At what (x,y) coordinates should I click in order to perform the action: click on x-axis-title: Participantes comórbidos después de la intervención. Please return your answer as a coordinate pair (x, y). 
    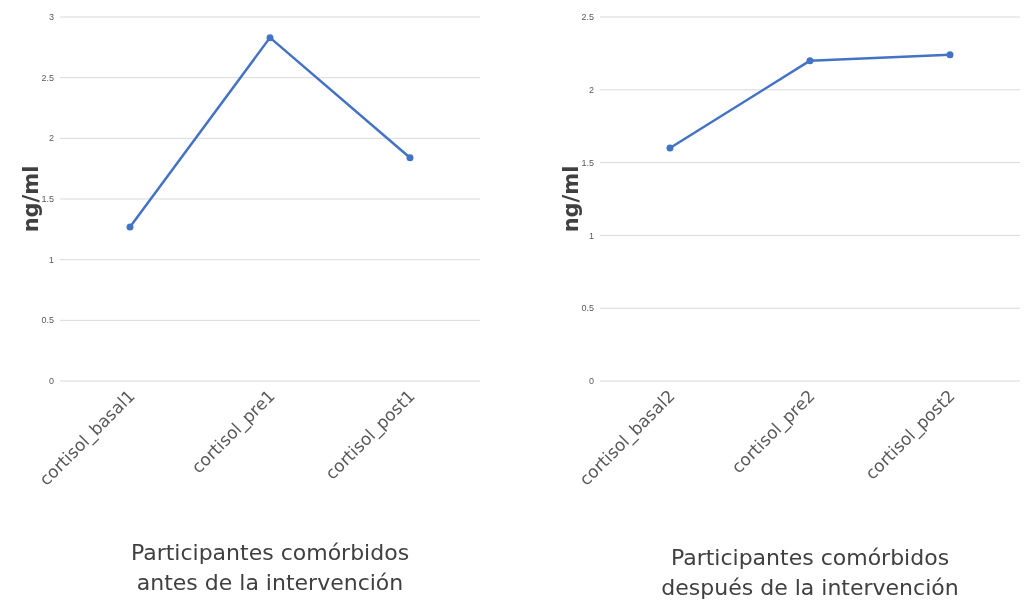
    Looking at the image, I should click on (810, 572).